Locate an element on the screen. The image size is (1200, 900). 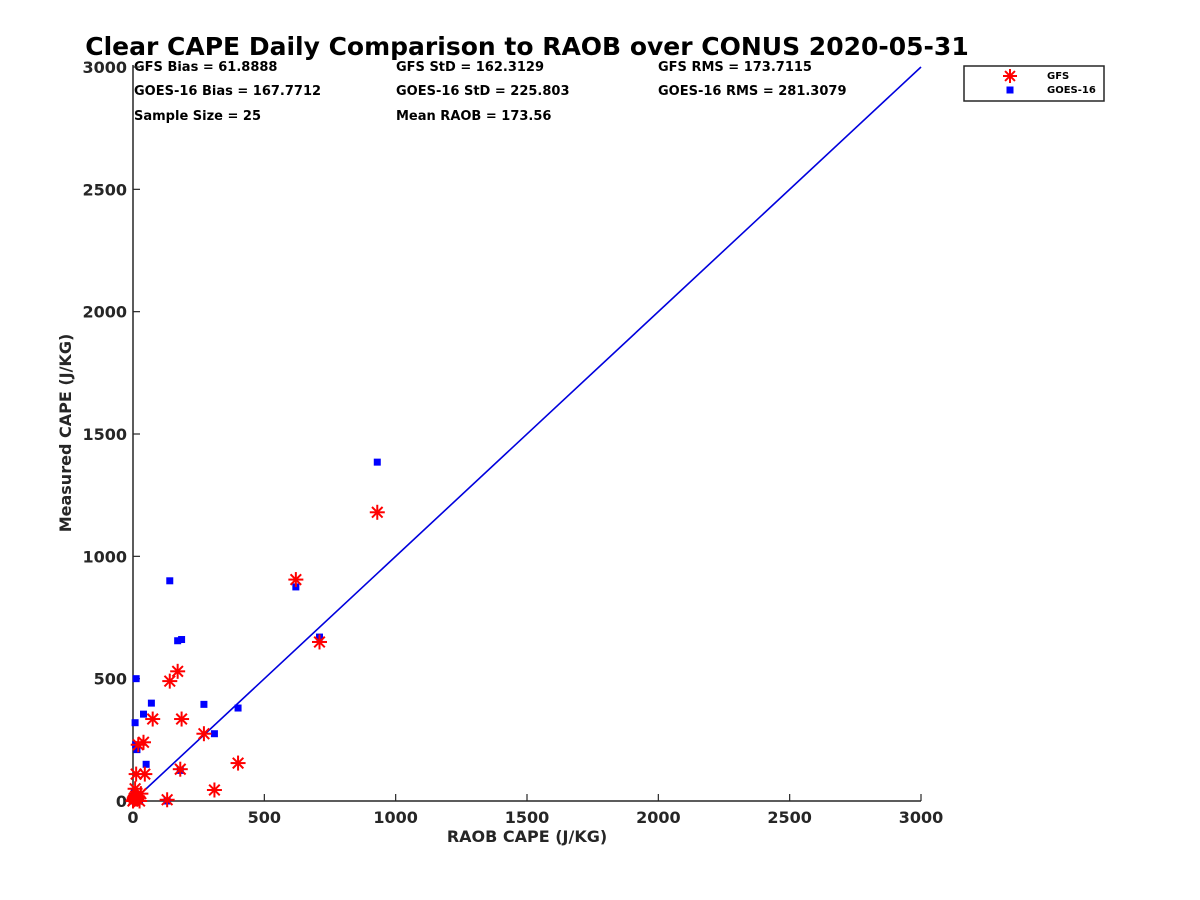
legend-gfs-asterisk is located at coordinates (1010, 76).